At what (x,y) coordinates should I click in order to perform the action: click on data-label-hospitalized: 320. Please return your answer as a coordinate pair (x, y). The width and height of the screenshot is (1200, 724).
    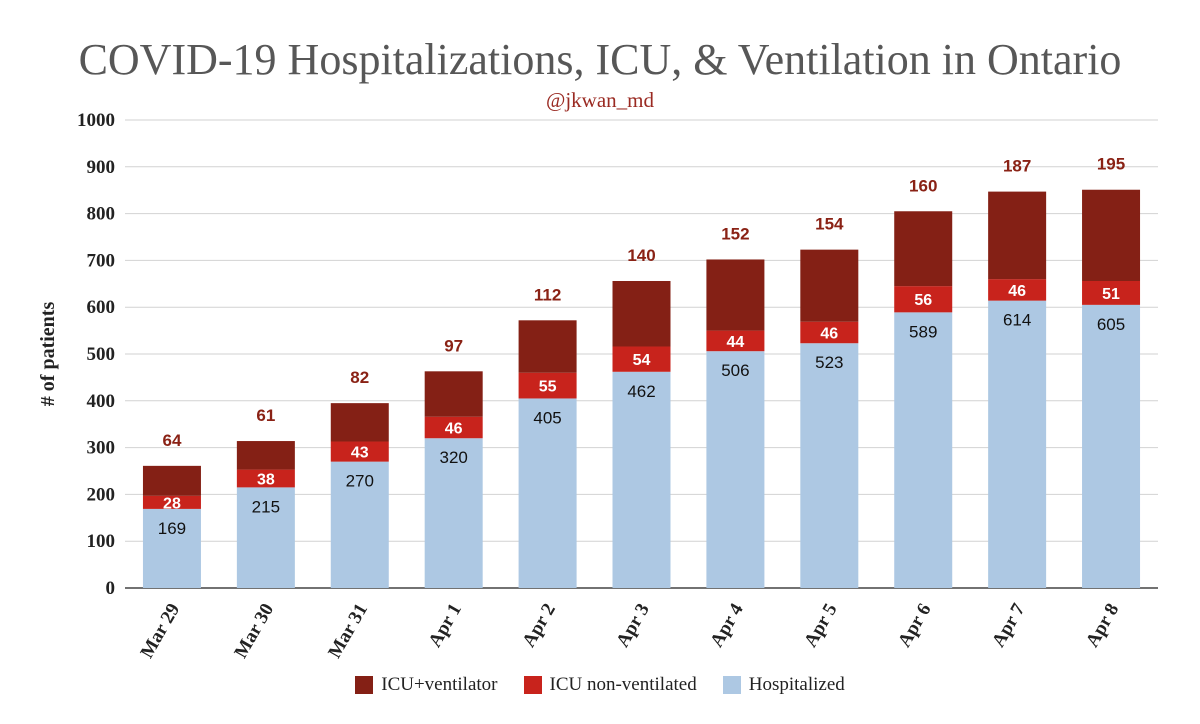
    Looking at the image, I should click on (453, 457).